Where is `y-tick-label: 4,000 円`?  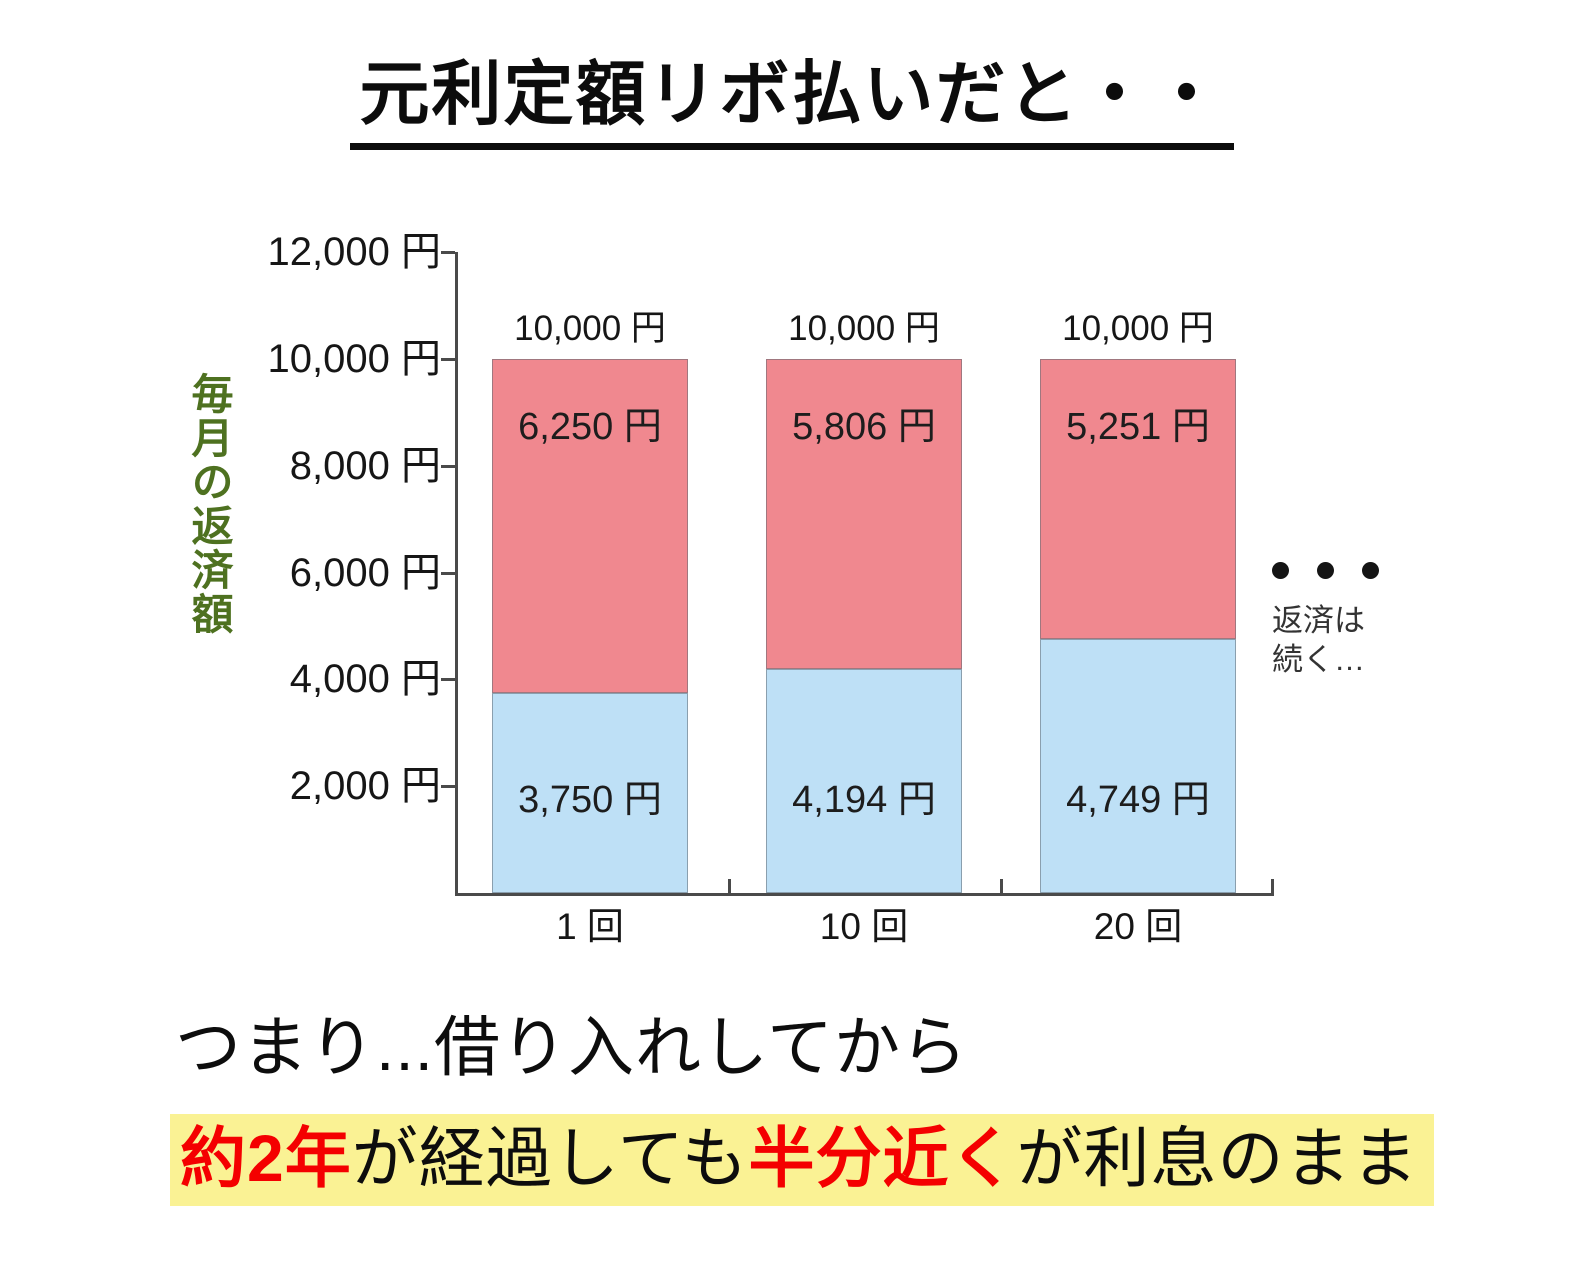 y-tick-label: 4,000 円 is located at coordinates (365, 679).